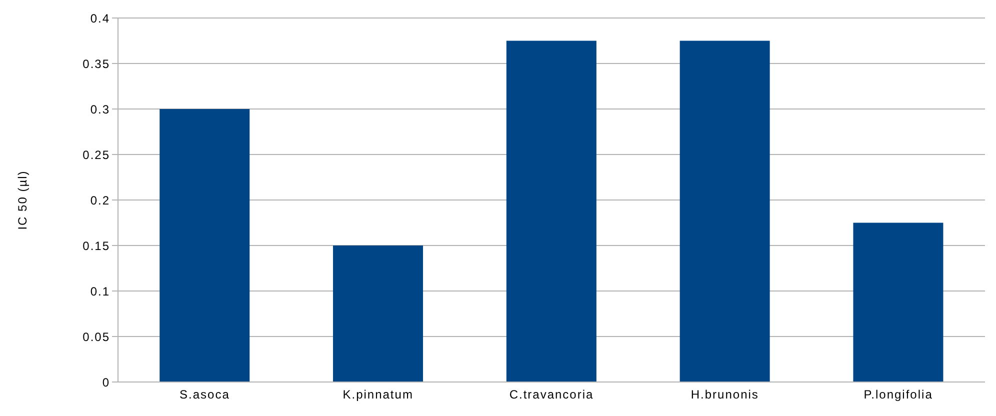 This screenshot has height=416, width=996. I want to click on x-tick-label: C.travancoria, so click(551, 395).